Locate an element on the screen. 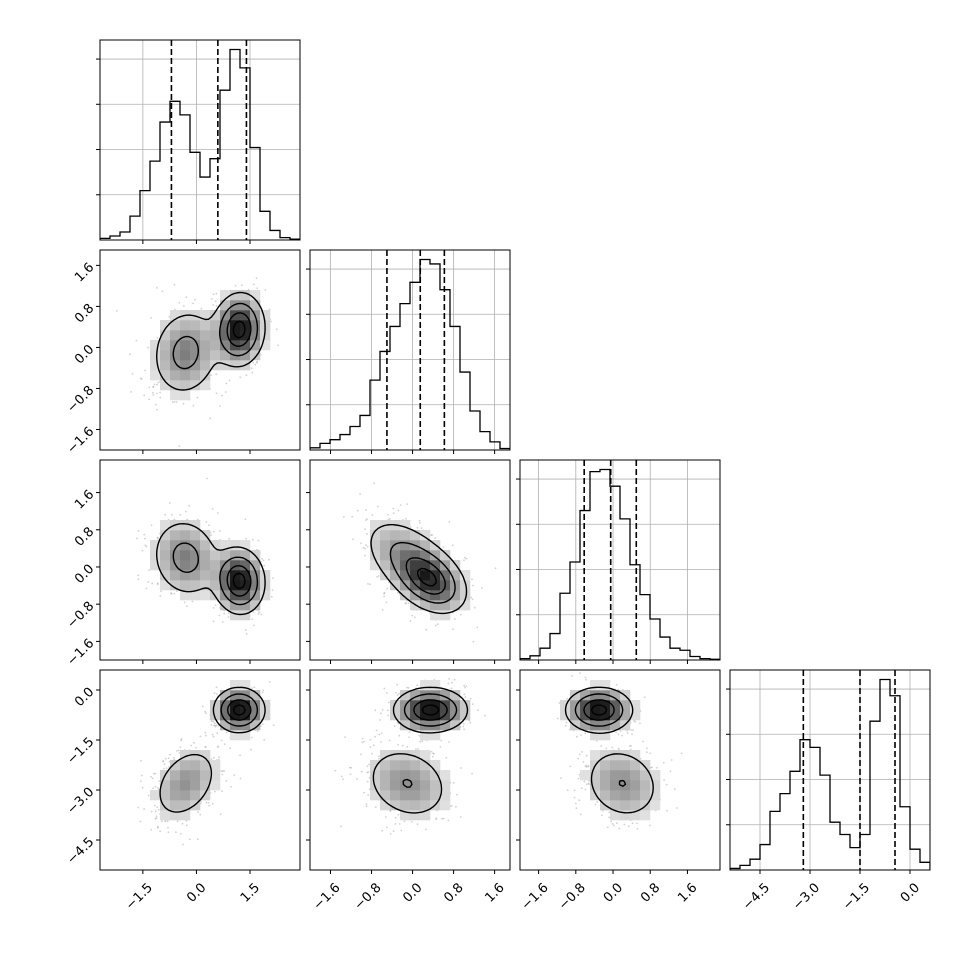  panel-p0-vs-p0 is located at coordinates (198, 142).